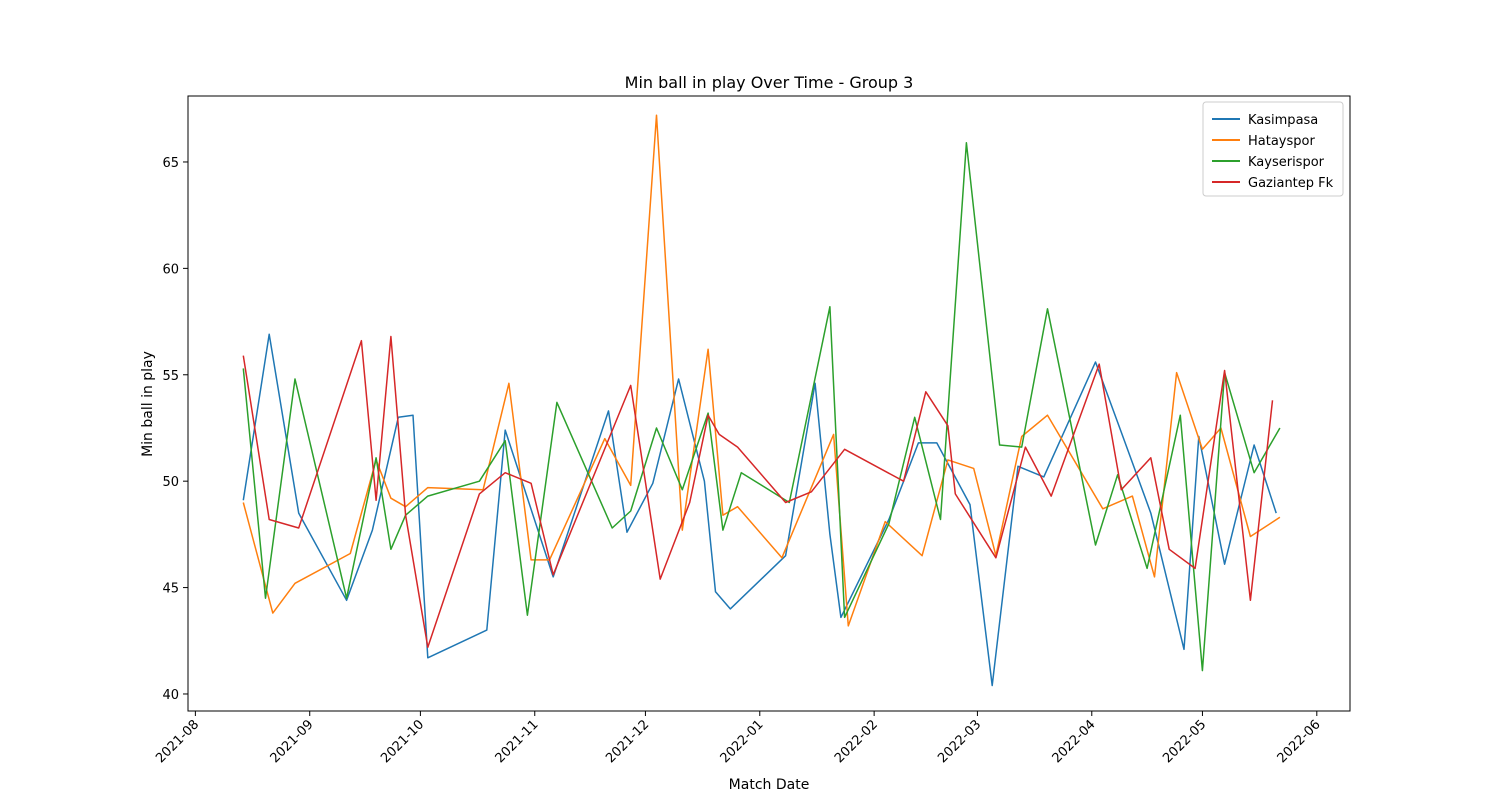 The width and height of the screenshot is (1500, 804). I want to click on chart-title: Min ball in play Over Time - Group 3, so click(769, 82).